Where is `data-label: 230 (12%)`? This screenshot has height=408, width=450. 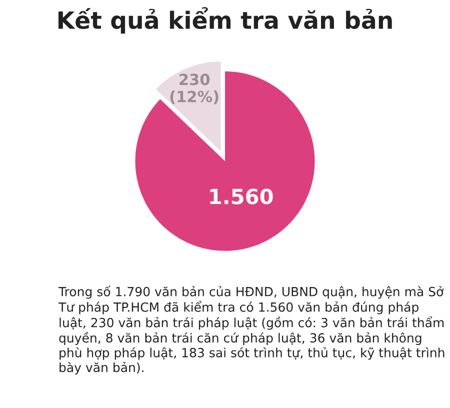 data-label: 230 (12%) is located at coordinates (194, 89).